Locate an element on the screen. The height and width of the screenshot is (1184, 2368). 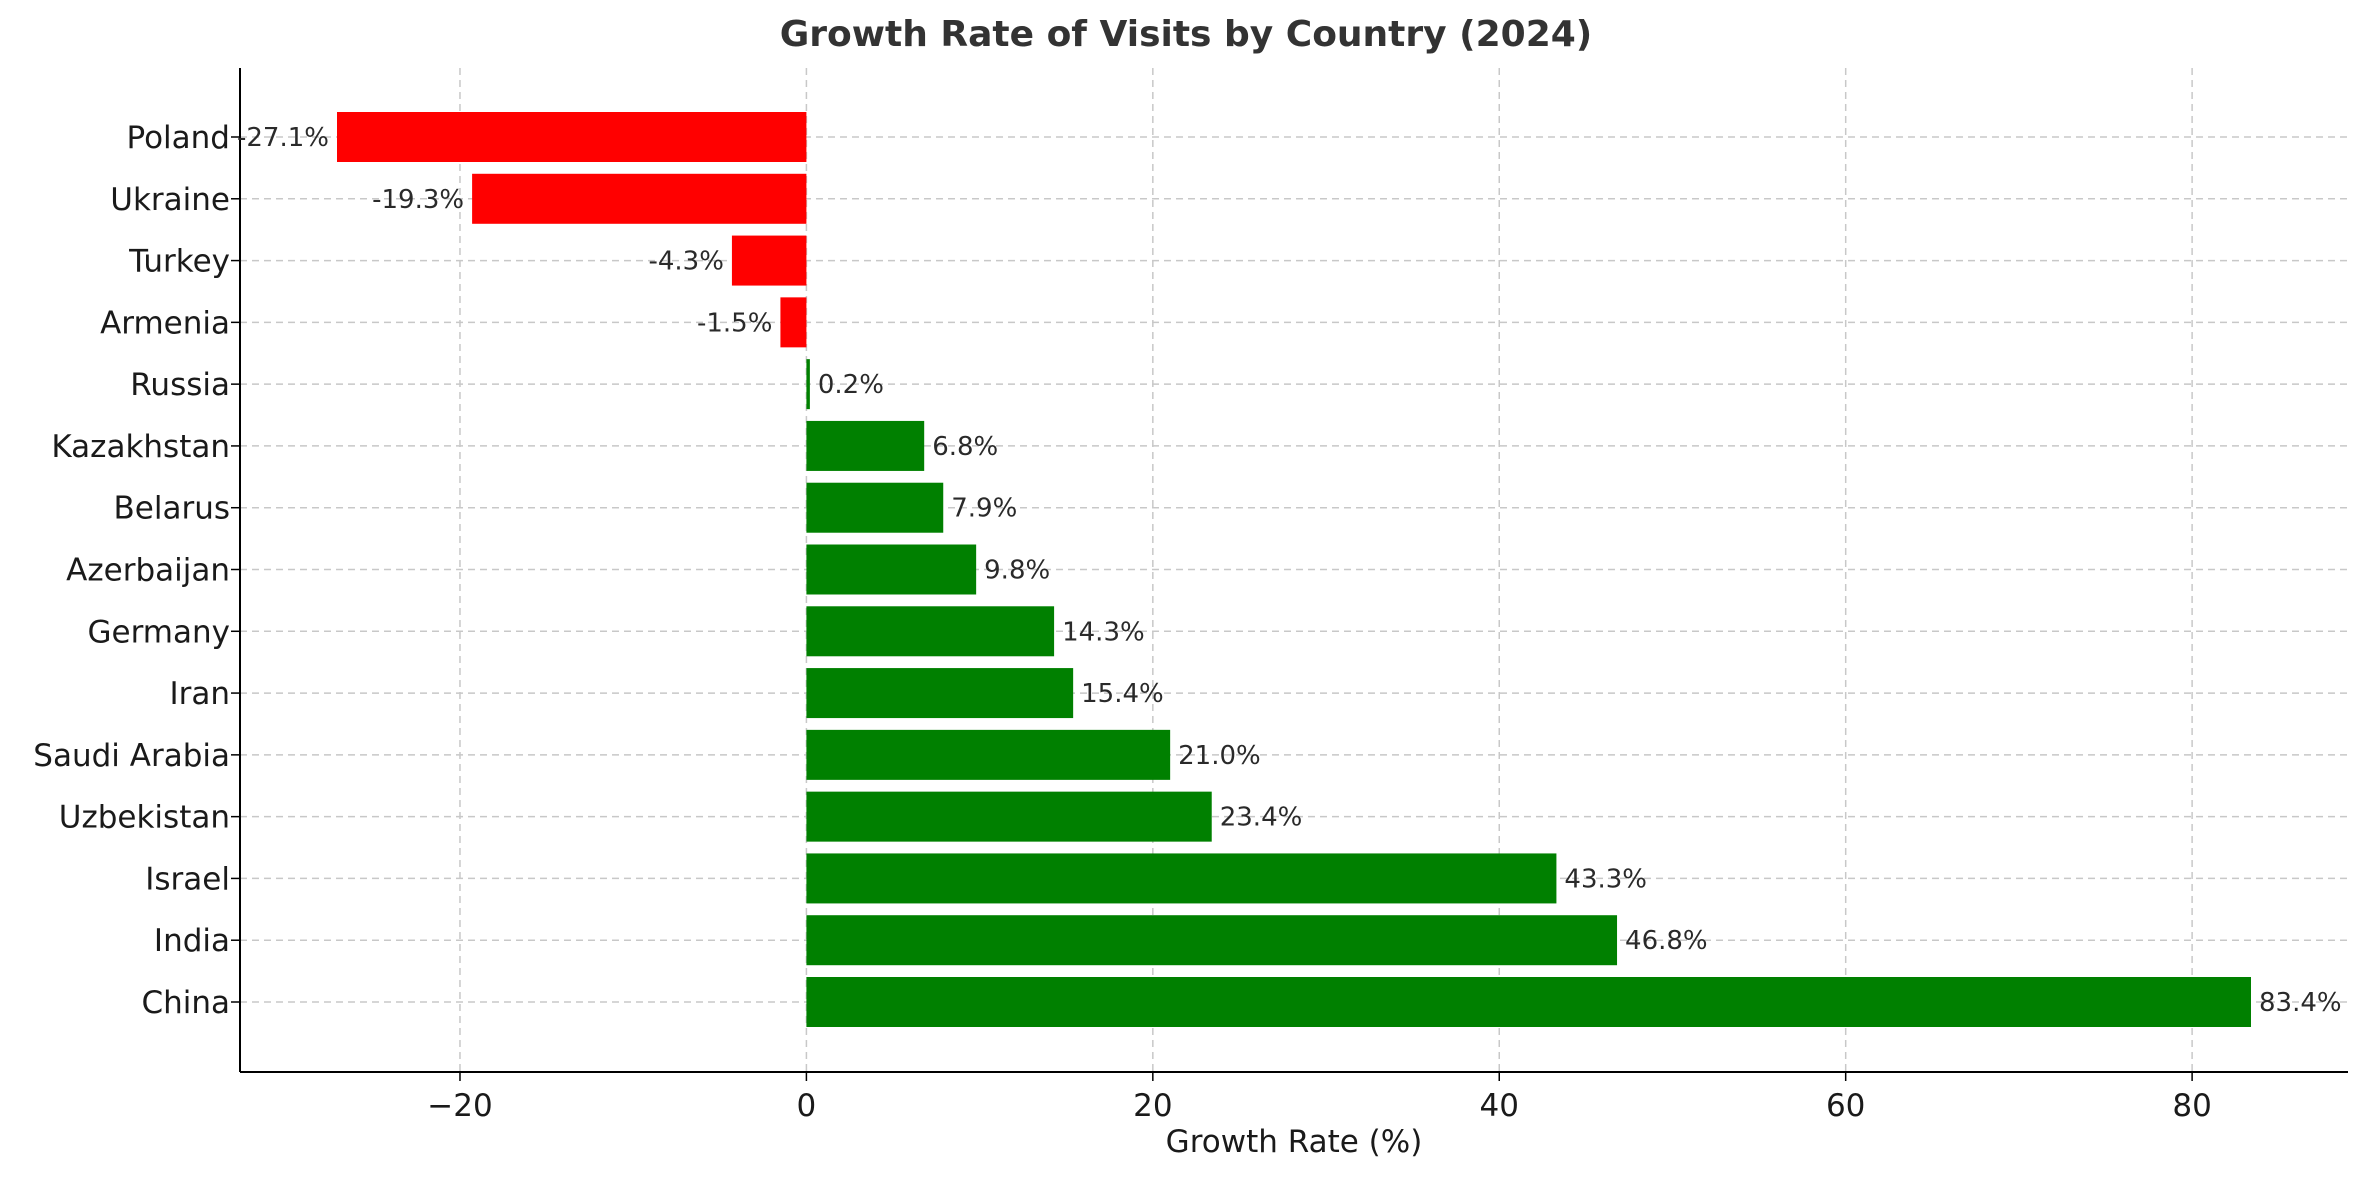
y-tick-label: Kazakhstan is located at coordinates (140, 447).